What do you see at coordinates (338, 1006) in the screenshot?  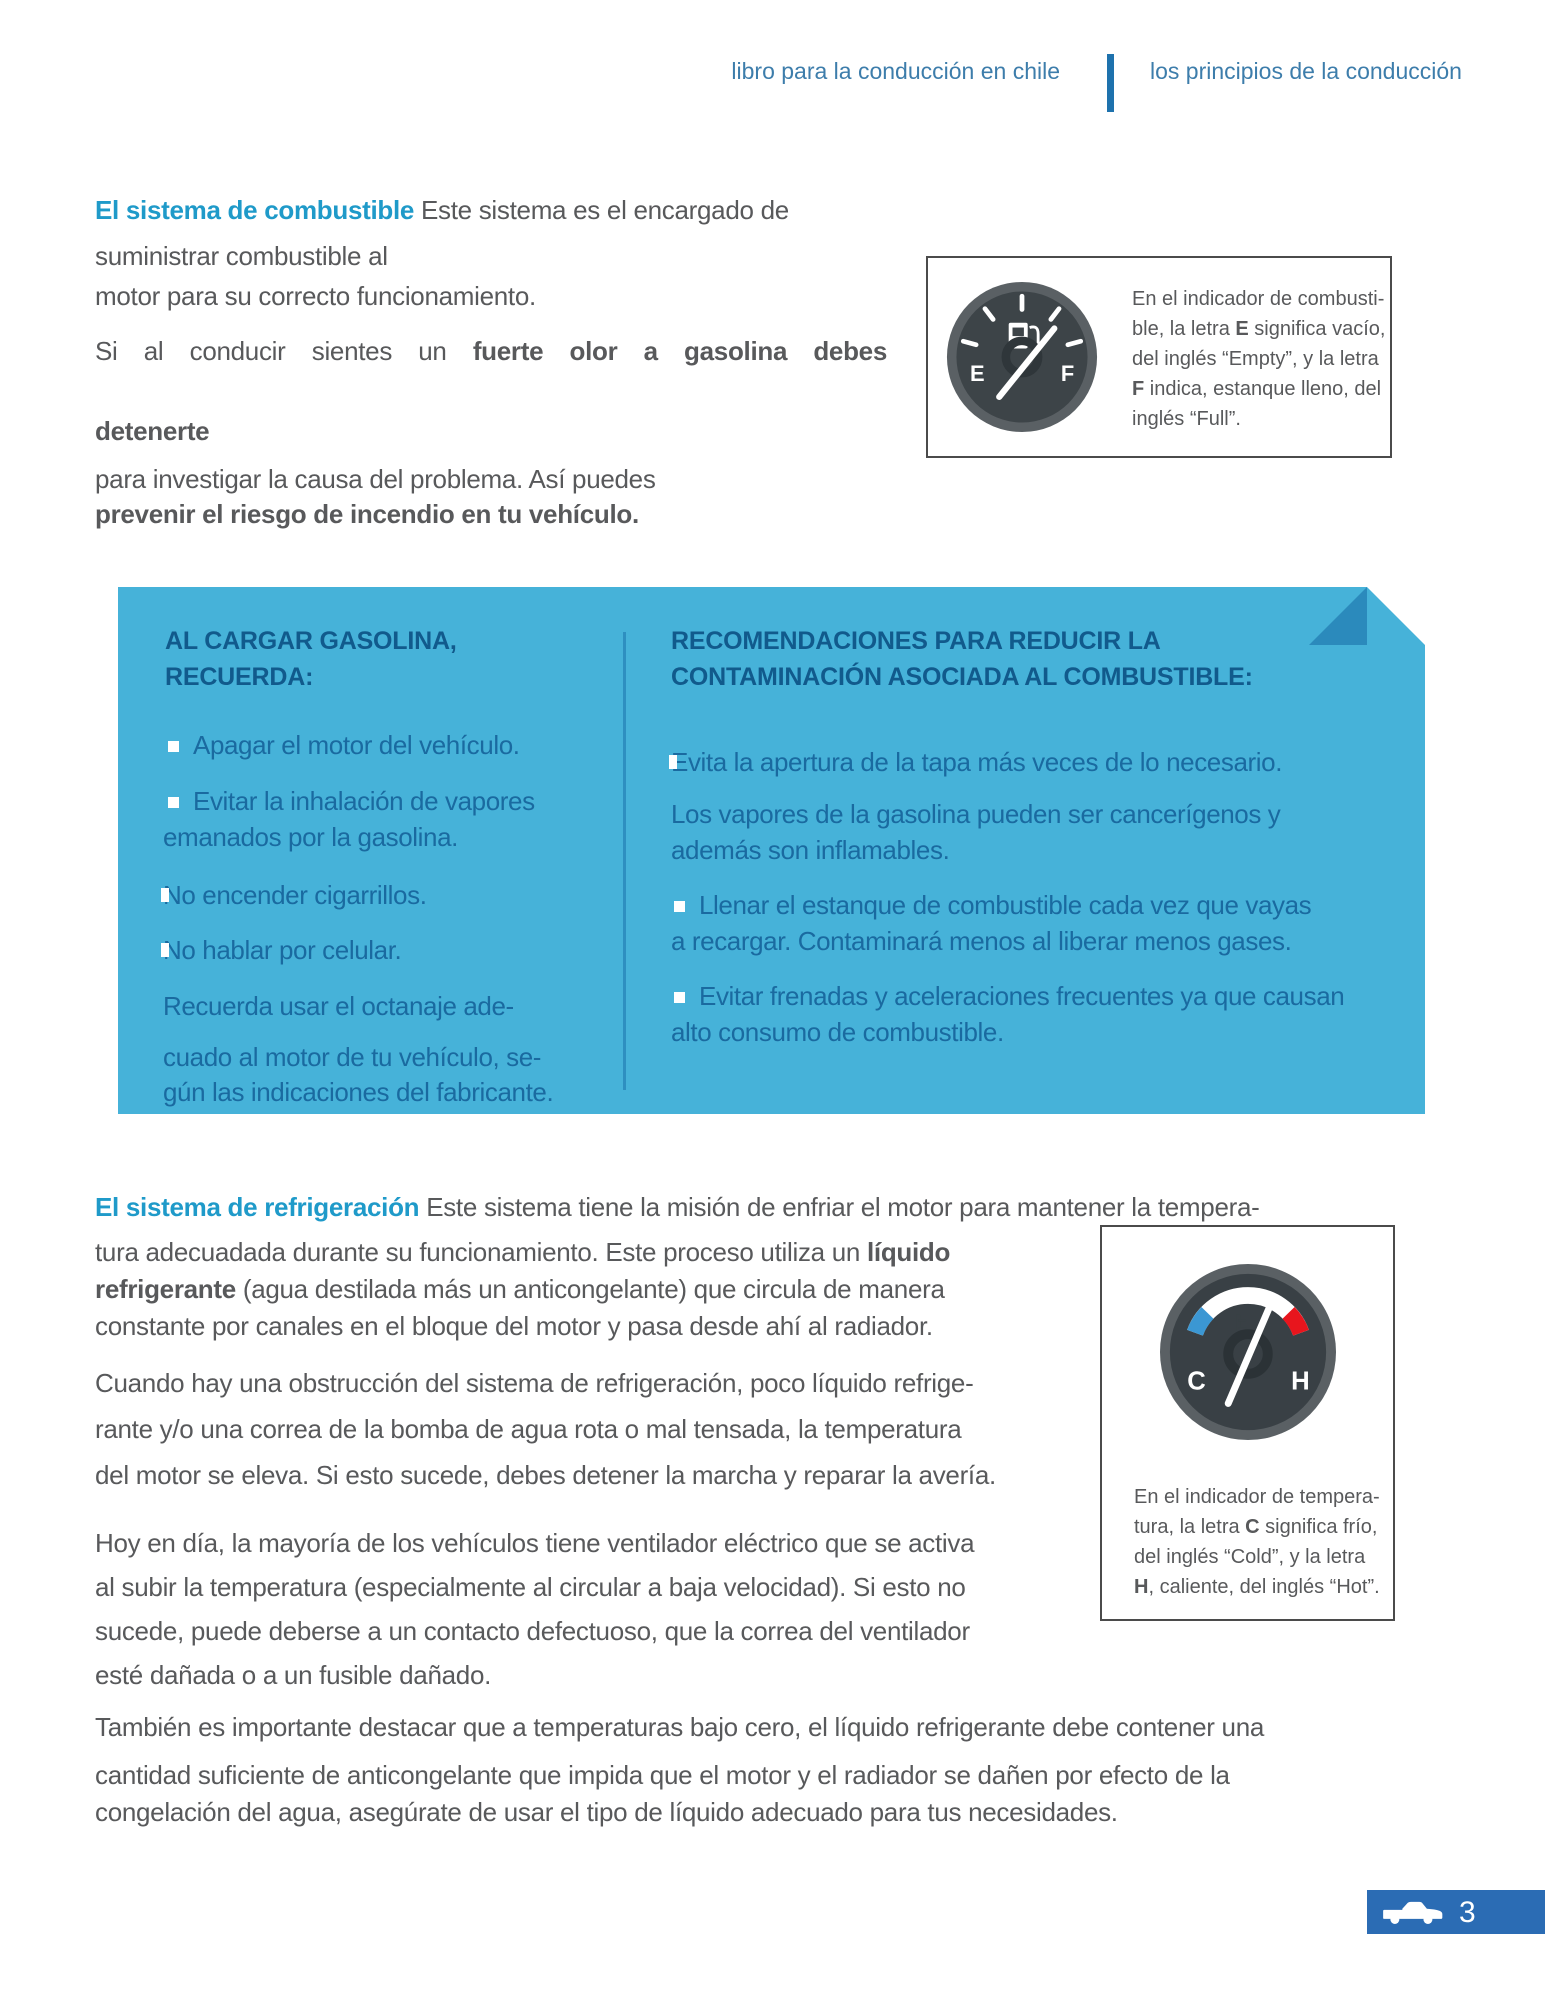 I see `tips-left-item: Recuerda usar el octanaje ade-` at bounding box center [338, 1006].